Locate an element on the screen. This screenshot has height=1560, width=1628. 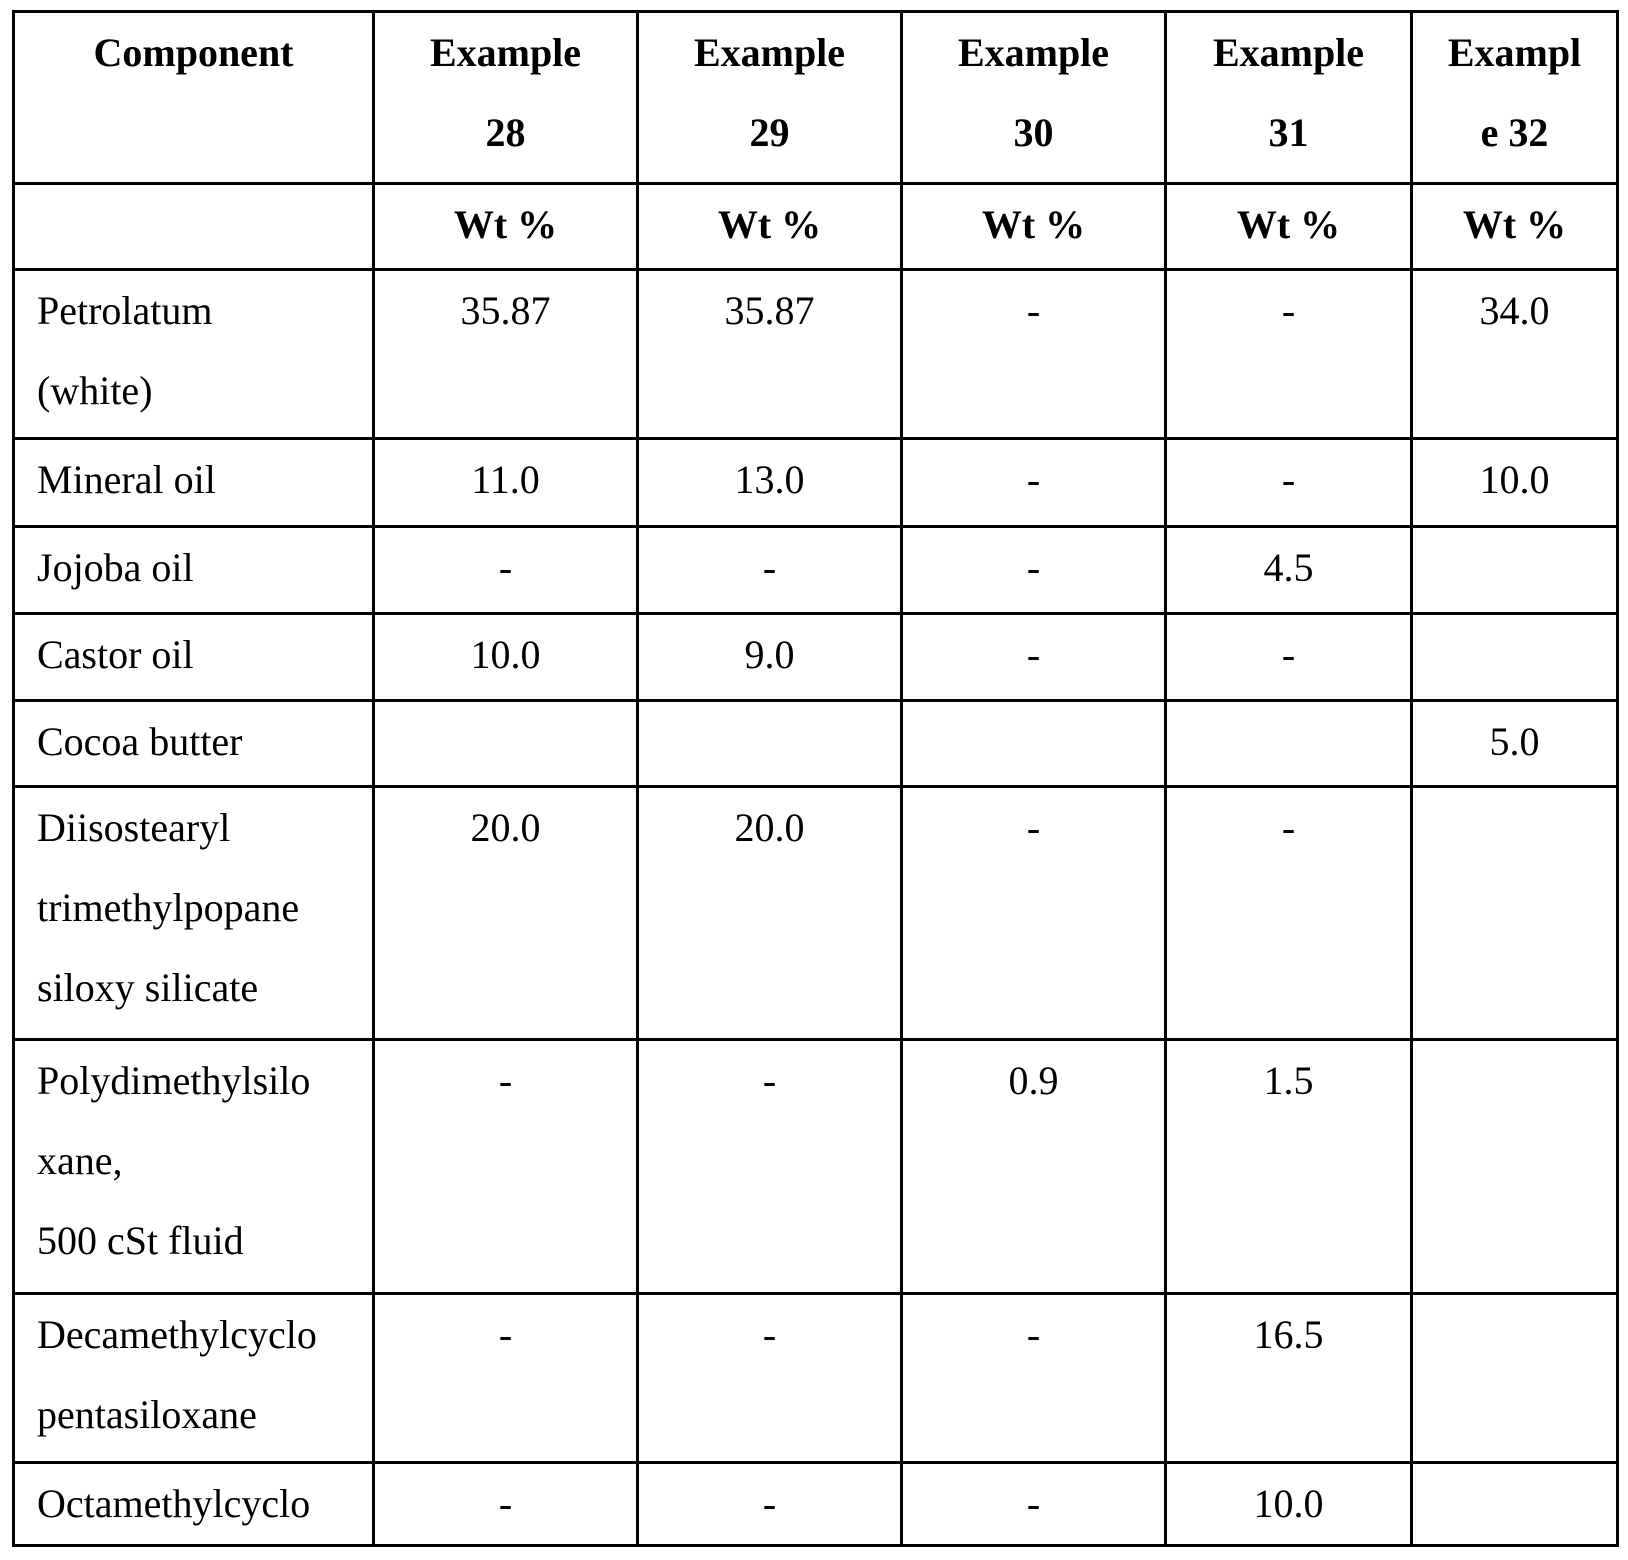
value-cell: 9.0 is located at coordinates (770, 657).